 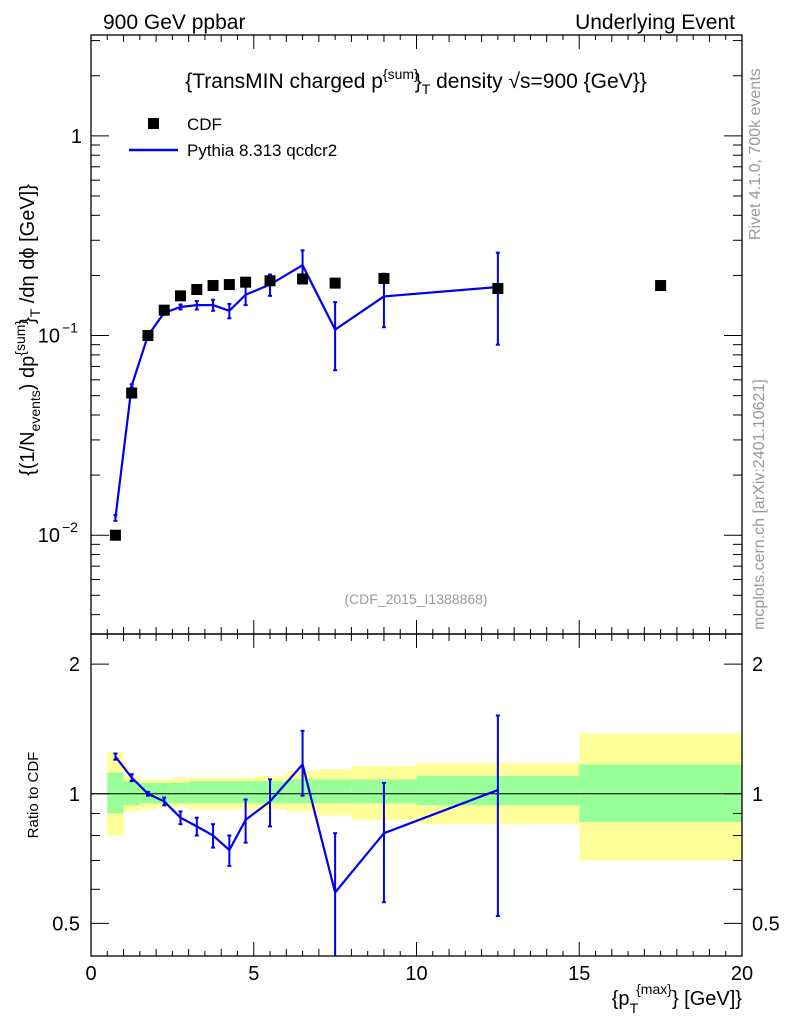 What do you see at coordinates (27, 330) in the screenshot?
I see `main-ylabel: {(1/Nevents) dp{sum}}T /dη dϕ [GeV]}` at bounding box center [27, 330].